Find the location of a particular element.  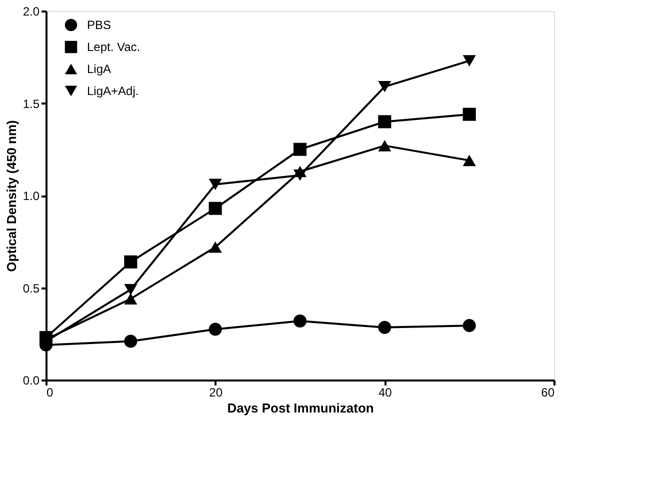

legend-label: LigA is located at coordinates (99, 69).